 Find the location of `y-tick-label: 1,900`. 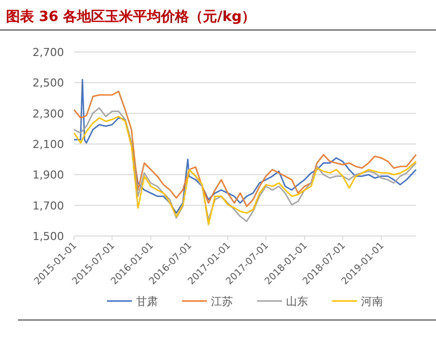

y-tick-label: 1,900 is located at coordinates (48, 175).